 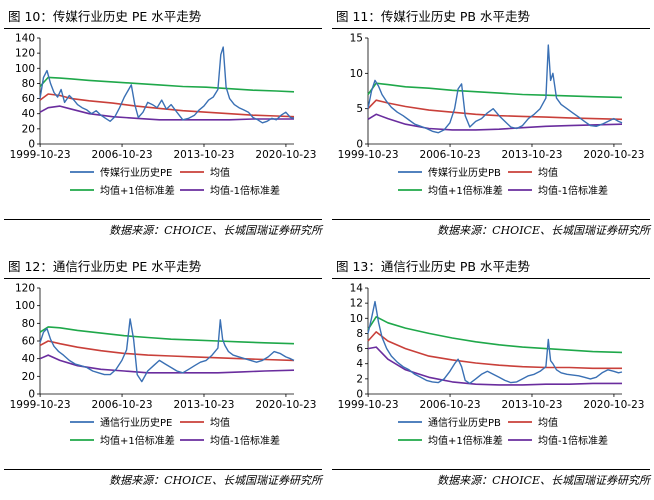 I want to click on chart-title: 图 11：传媒行业历史 PB 水平走势, so click(x=433, y=16).